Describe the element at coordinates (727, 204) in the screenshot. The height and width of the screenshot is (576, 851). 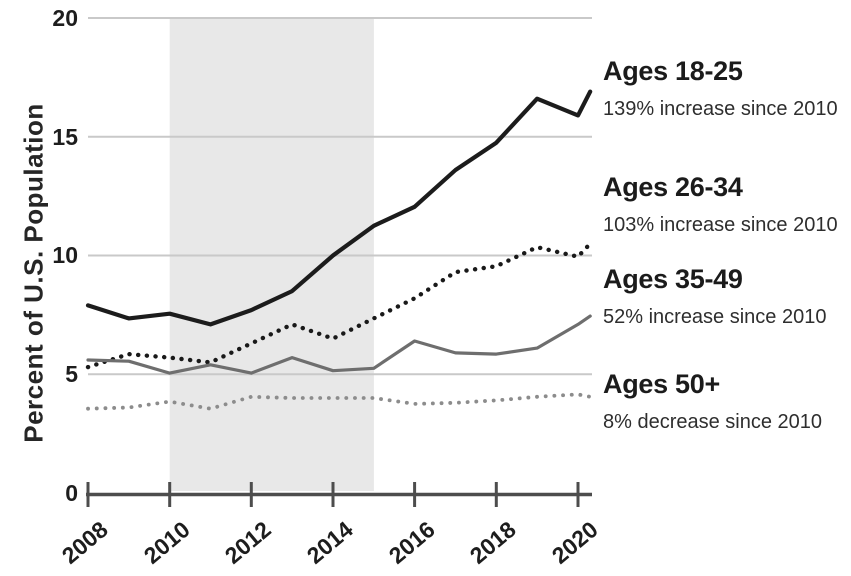
I see `legend-ages-26-34: Ages 26-34 103% increase since 2010` at that location.